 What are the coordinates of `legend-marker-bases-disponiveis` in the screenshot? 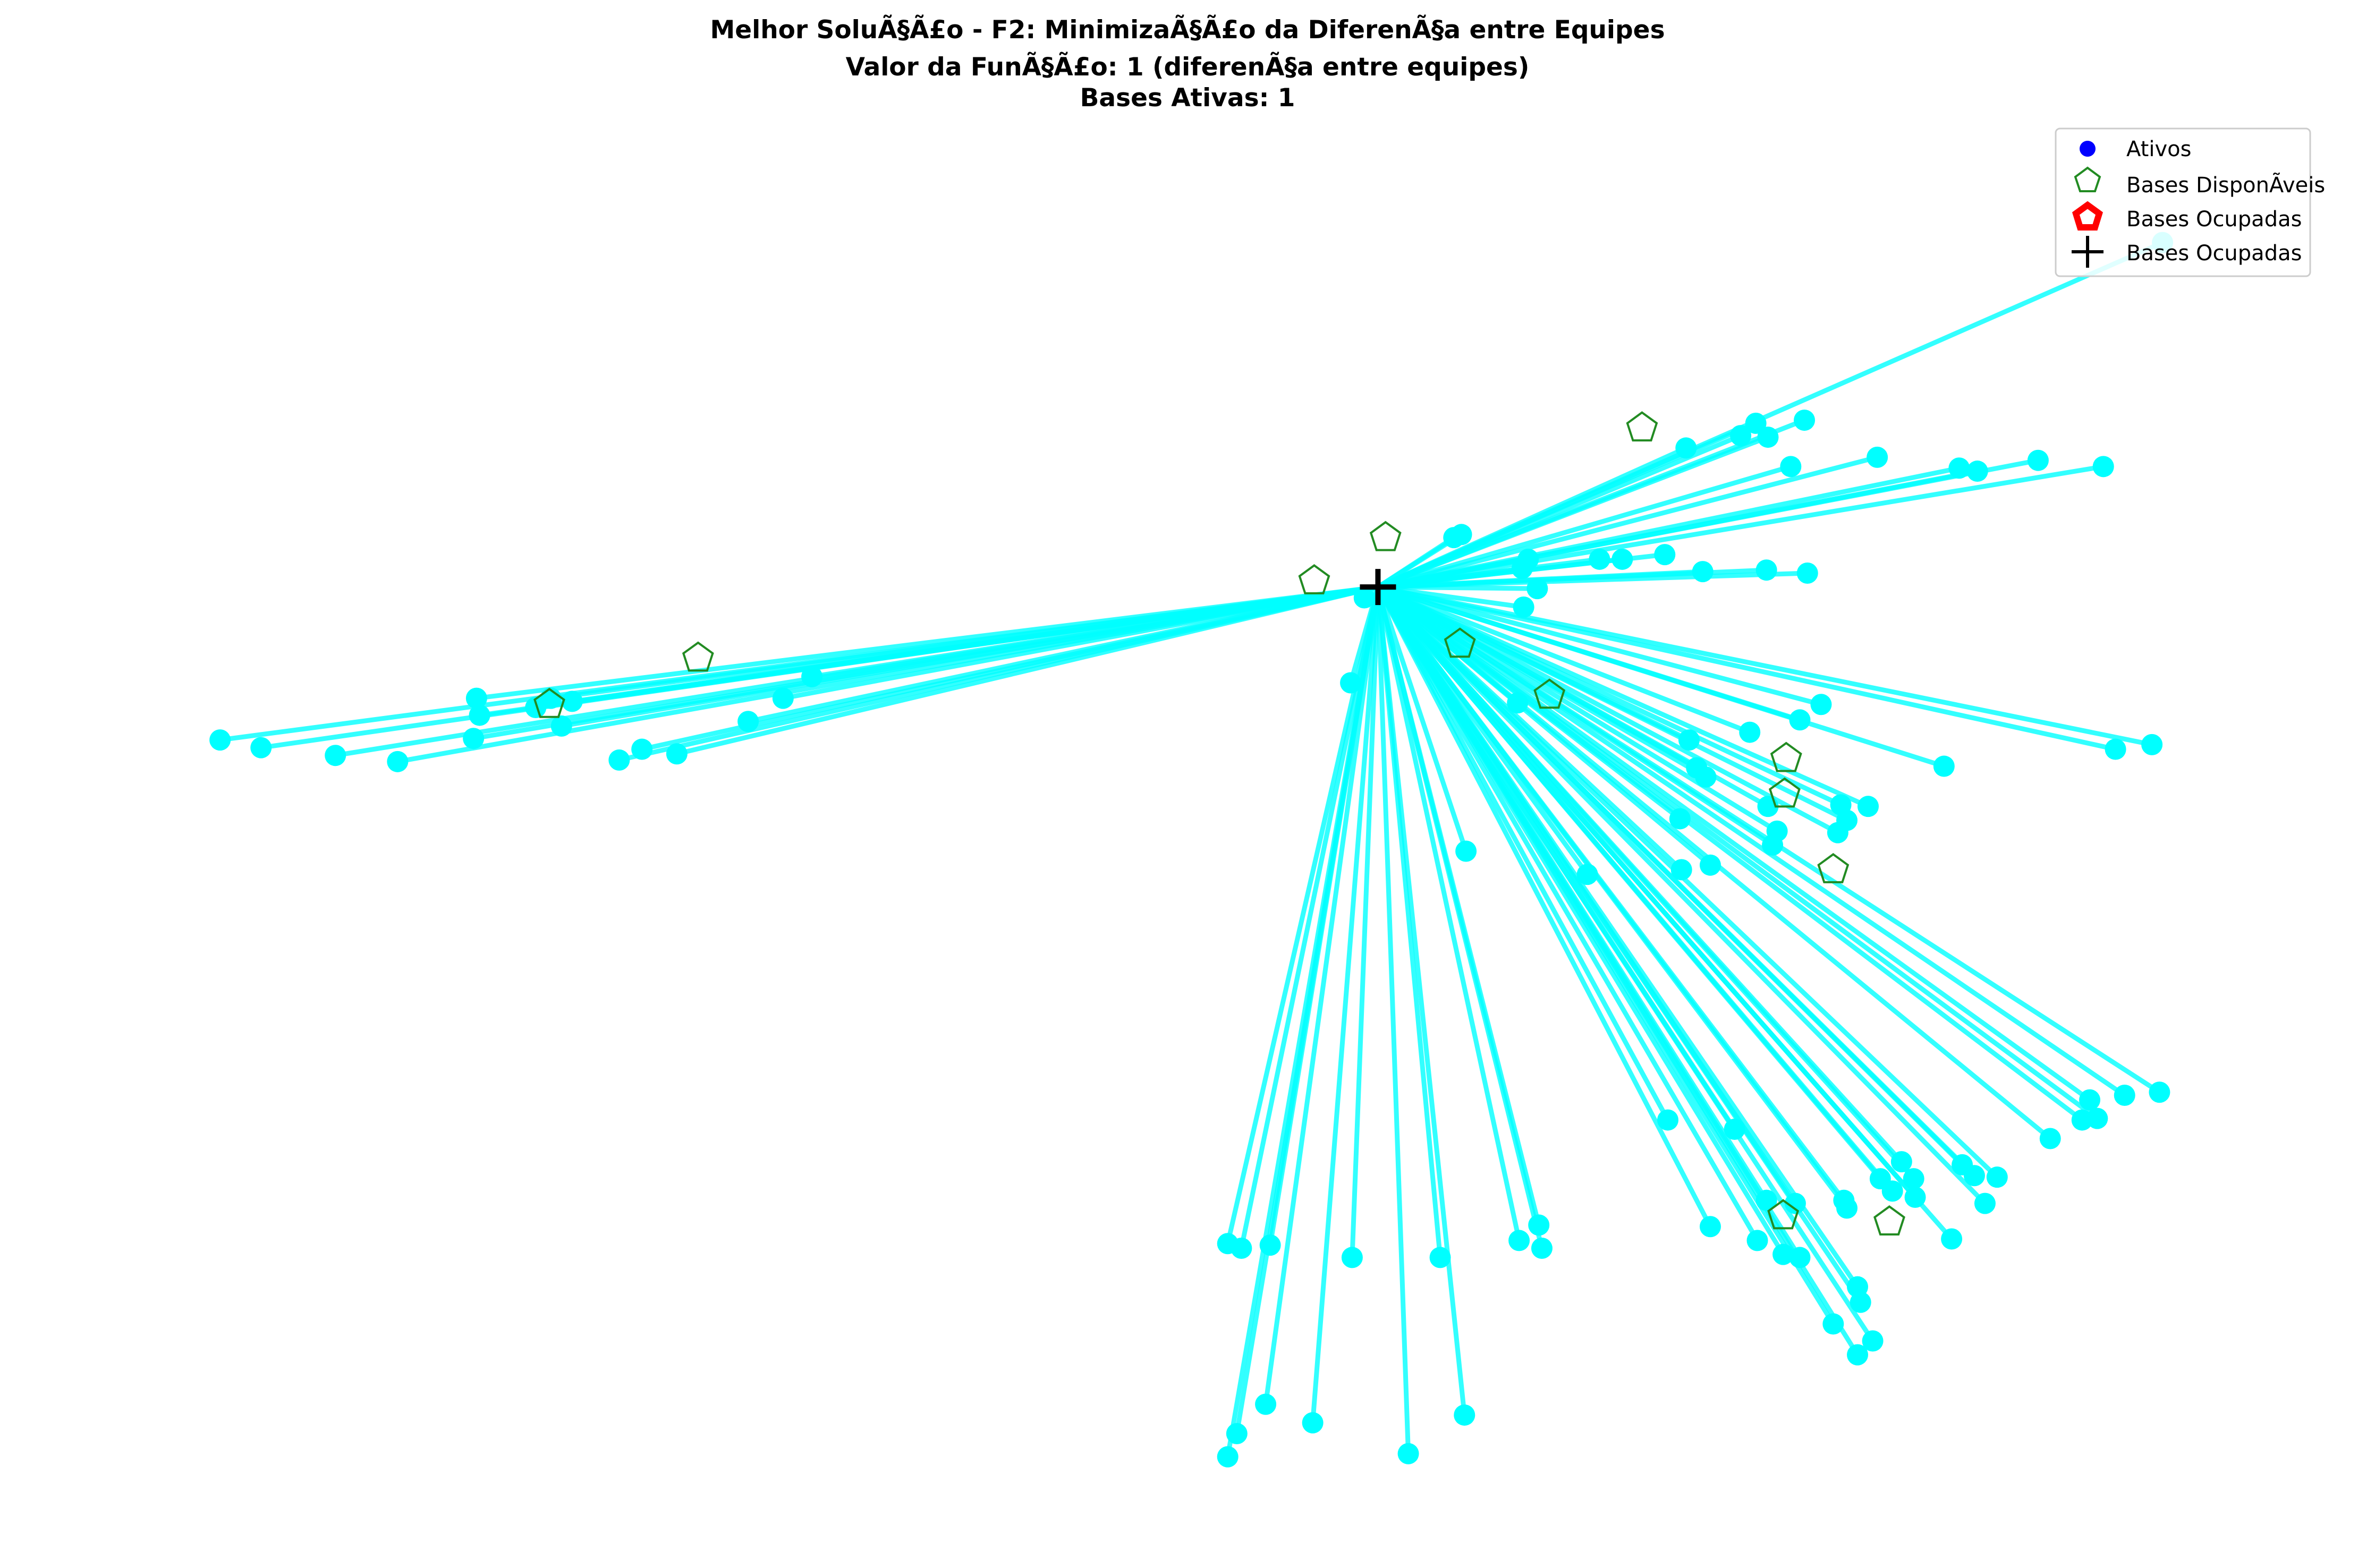 It's located at (2087, 179).